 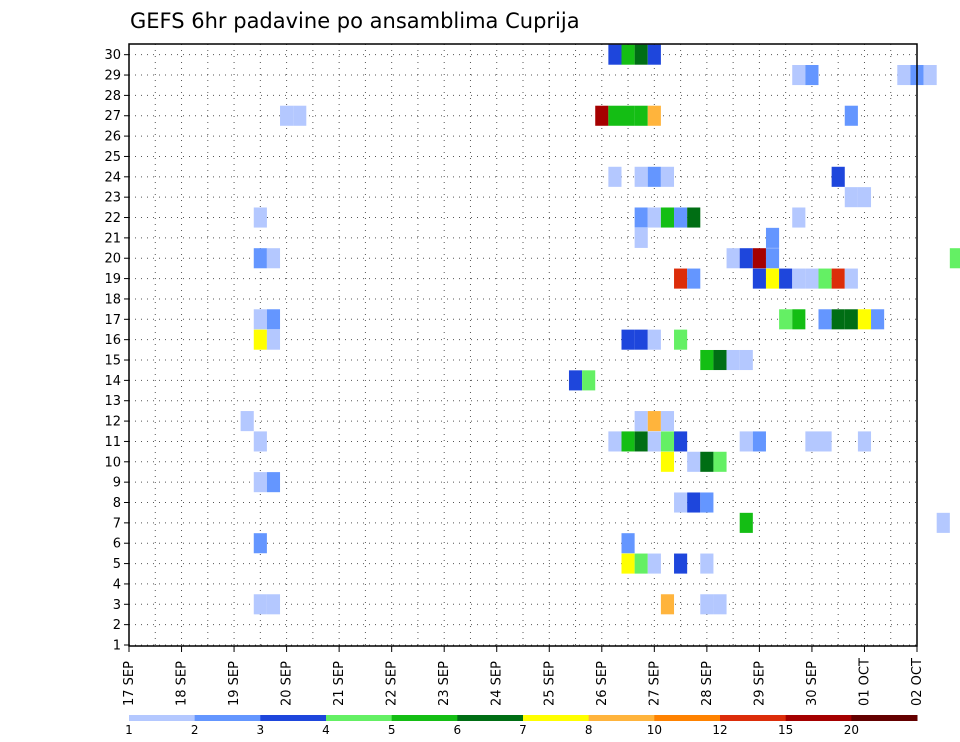 What do you see at coordinates (392, 730) in the screenshot?
I see `legend-label: 5` at bounding box center [392, 730].